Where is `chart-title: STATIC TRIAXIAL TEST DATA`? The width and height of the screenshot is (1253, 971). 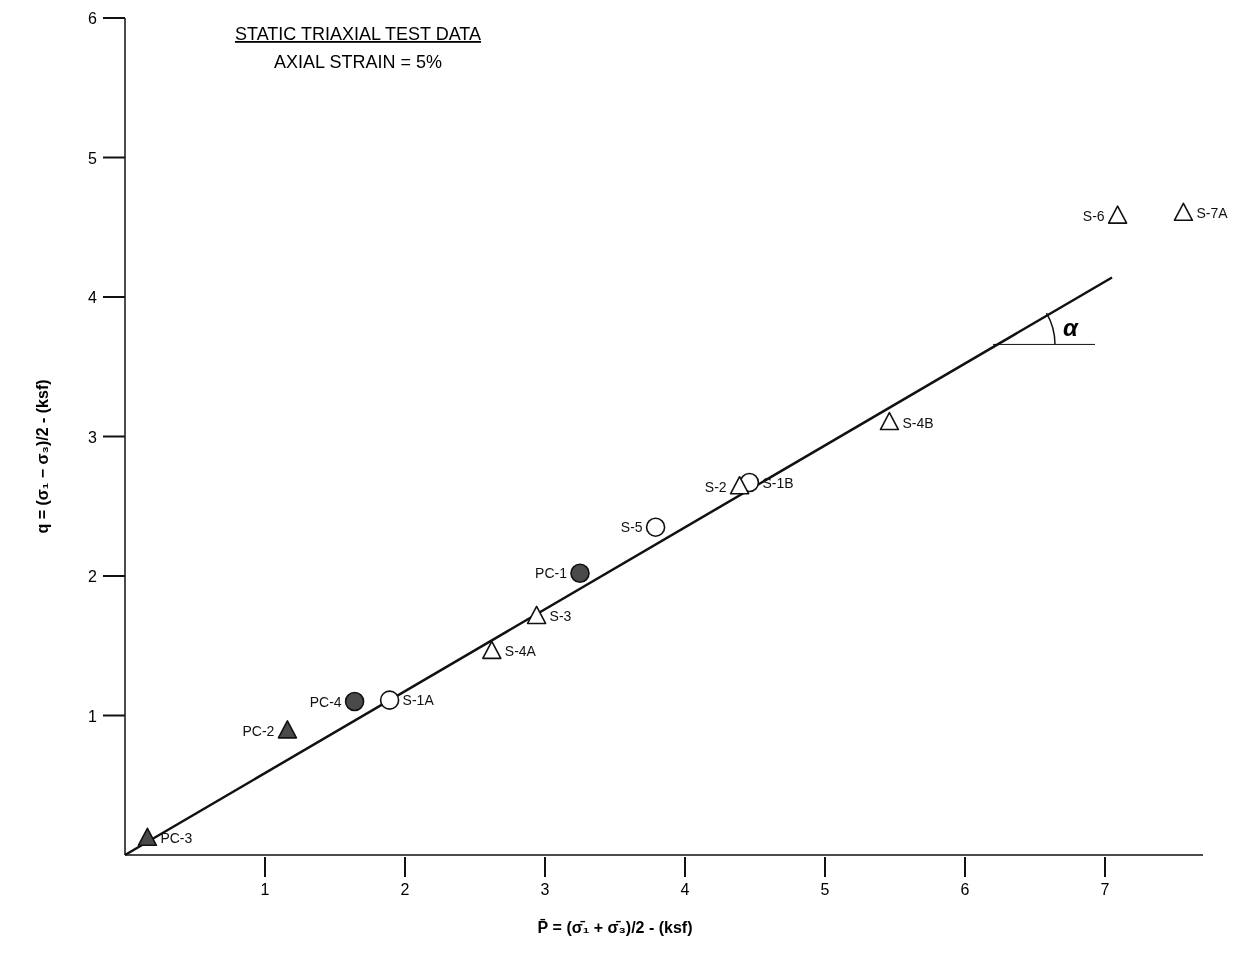 chart-title: STATIC TRIAXIAL TEST DATA is located at coordinates (358, 34).